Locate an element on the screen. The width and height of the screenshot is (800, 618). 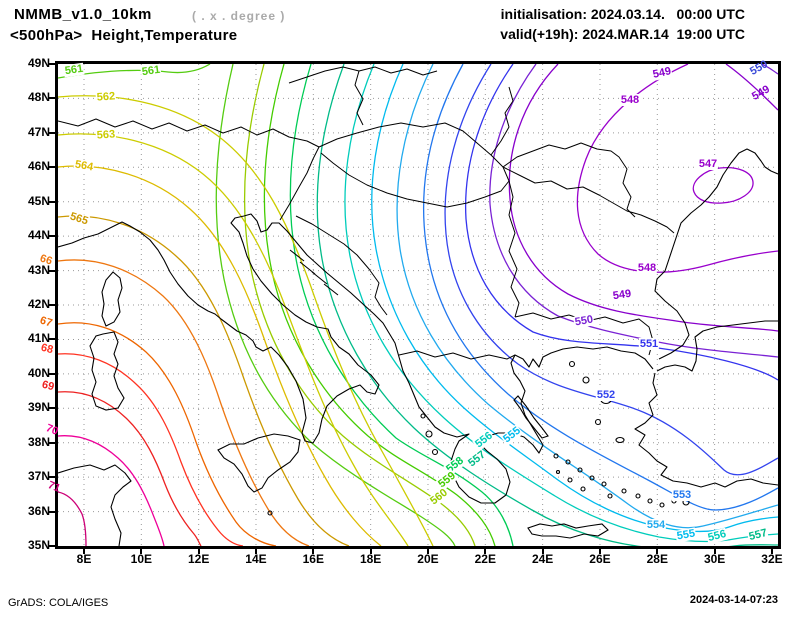
grads-credit: GrADS: COLA/IGES is located at coordinates (58, 603).